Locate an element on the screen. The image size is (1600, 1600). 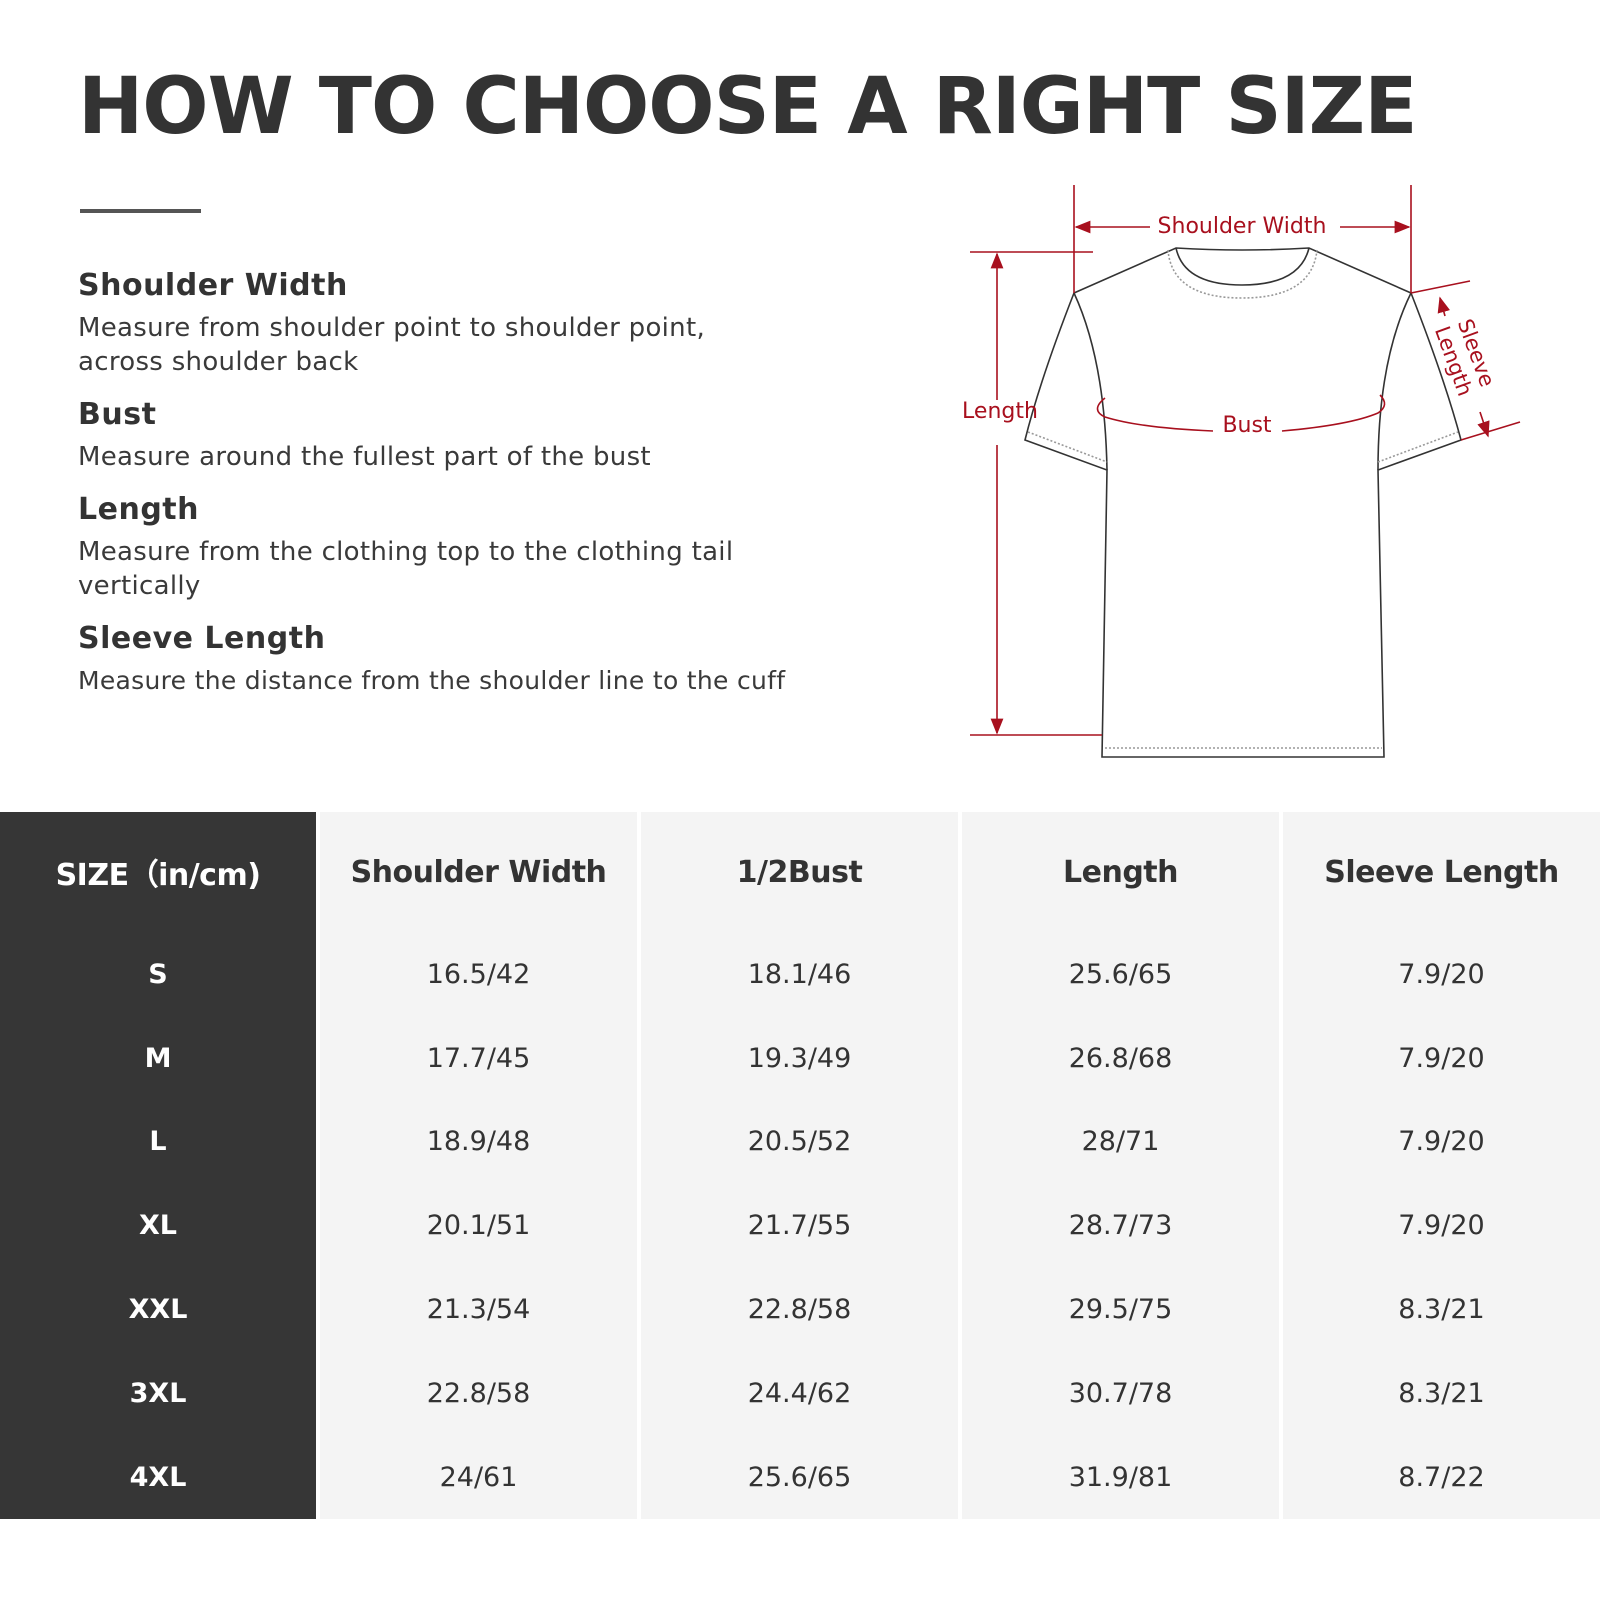
definition-heading: Bust is located at coordinates (117, 414).